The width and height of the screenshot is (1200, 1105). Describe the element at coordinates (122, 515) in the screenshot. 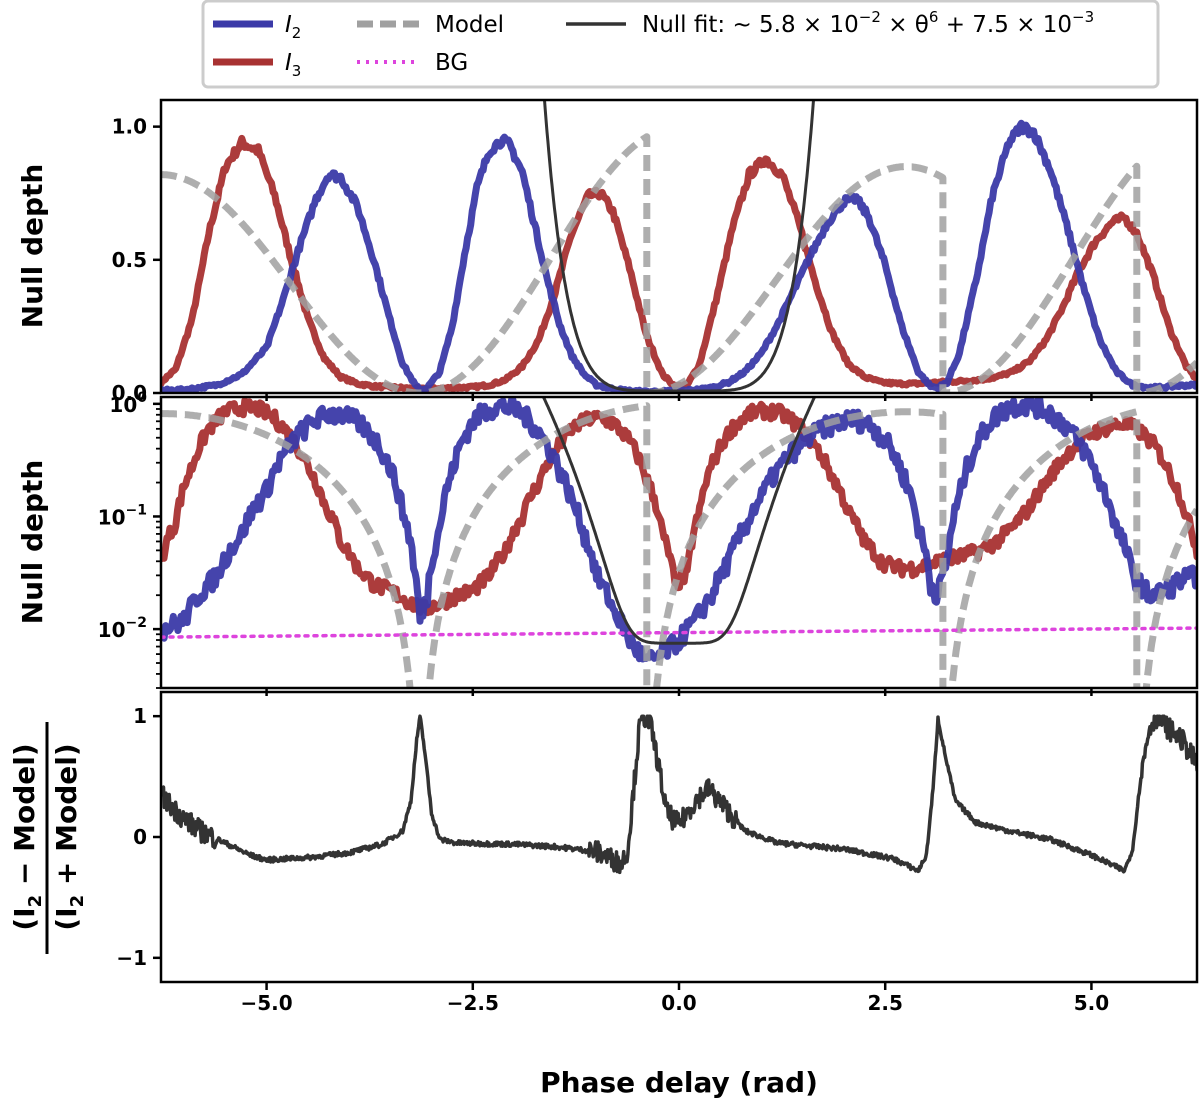

I see `log-ytick-label: 10⁻¹` at that location.